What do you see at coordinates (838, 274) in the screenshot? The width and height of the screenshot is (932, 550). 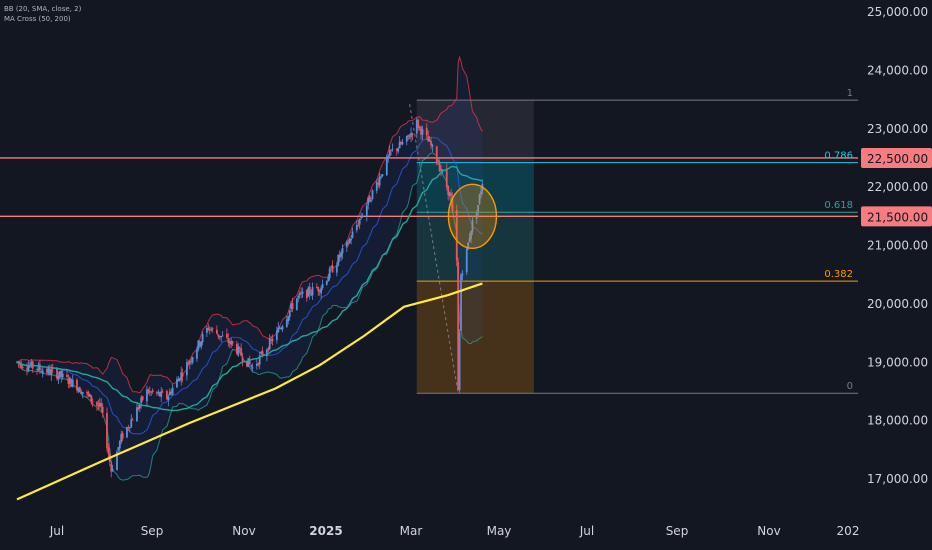 I see `fib-level-label: 0.382` at bounding box center [838, 274].